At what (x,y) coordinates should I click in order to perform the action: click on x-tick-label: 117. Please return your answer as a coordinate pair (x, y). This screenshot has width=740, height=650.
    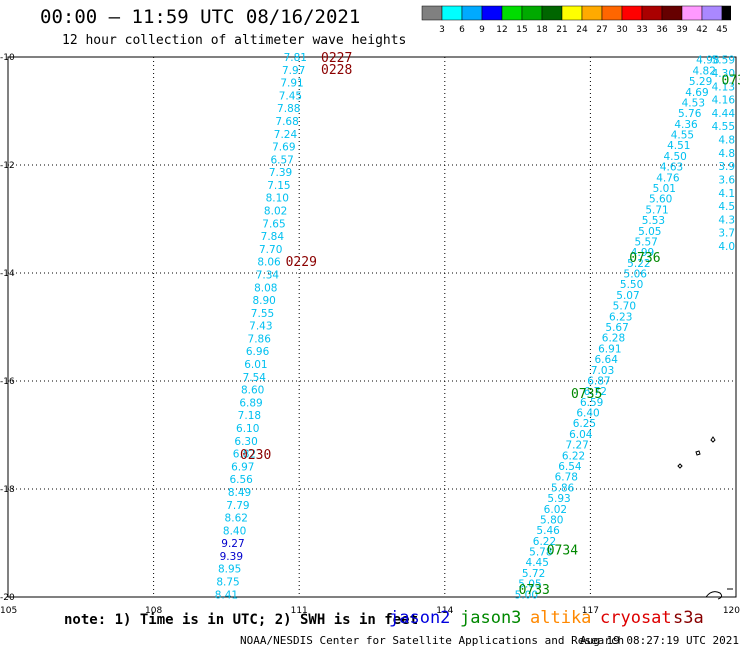
    Looking at the image, I should click on (590, 611).